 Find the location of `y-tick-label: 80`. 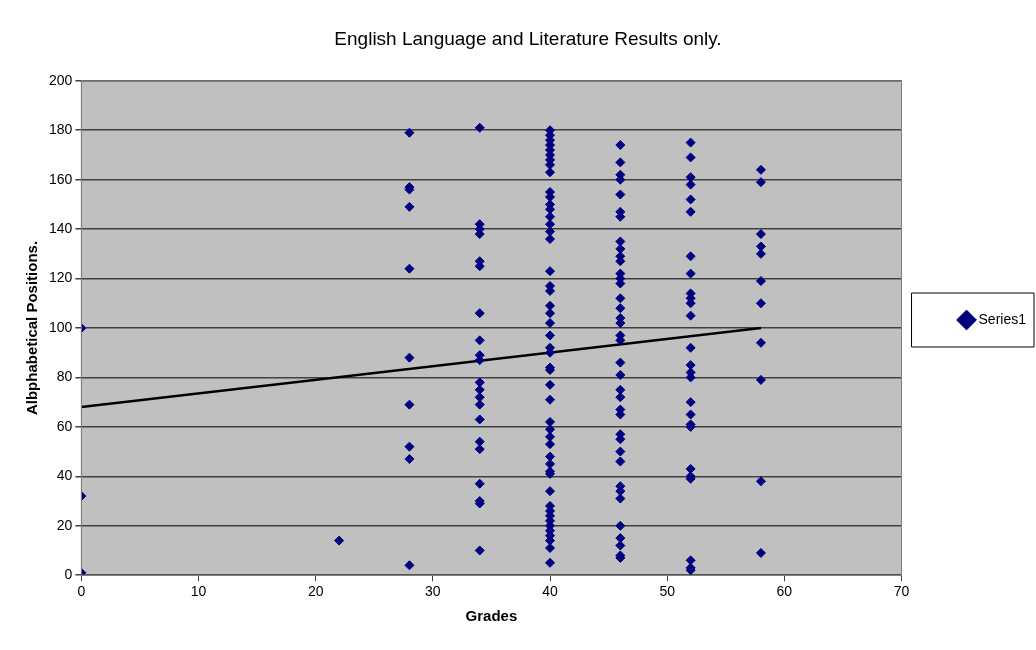

y-tick-label: 80 is located at coordinates (64, 376).